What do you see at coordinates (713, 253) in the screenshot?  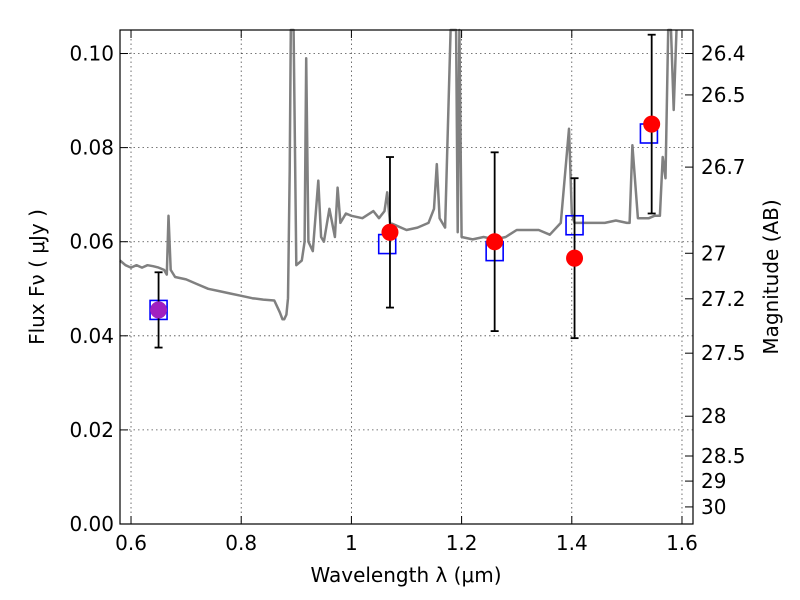 I see `magnitude-tick-label: 27` at bounding box center [713, 253].